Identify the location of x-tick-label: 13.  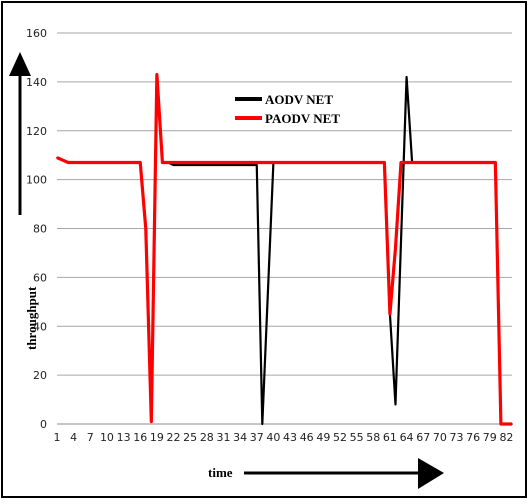
(124, 437).